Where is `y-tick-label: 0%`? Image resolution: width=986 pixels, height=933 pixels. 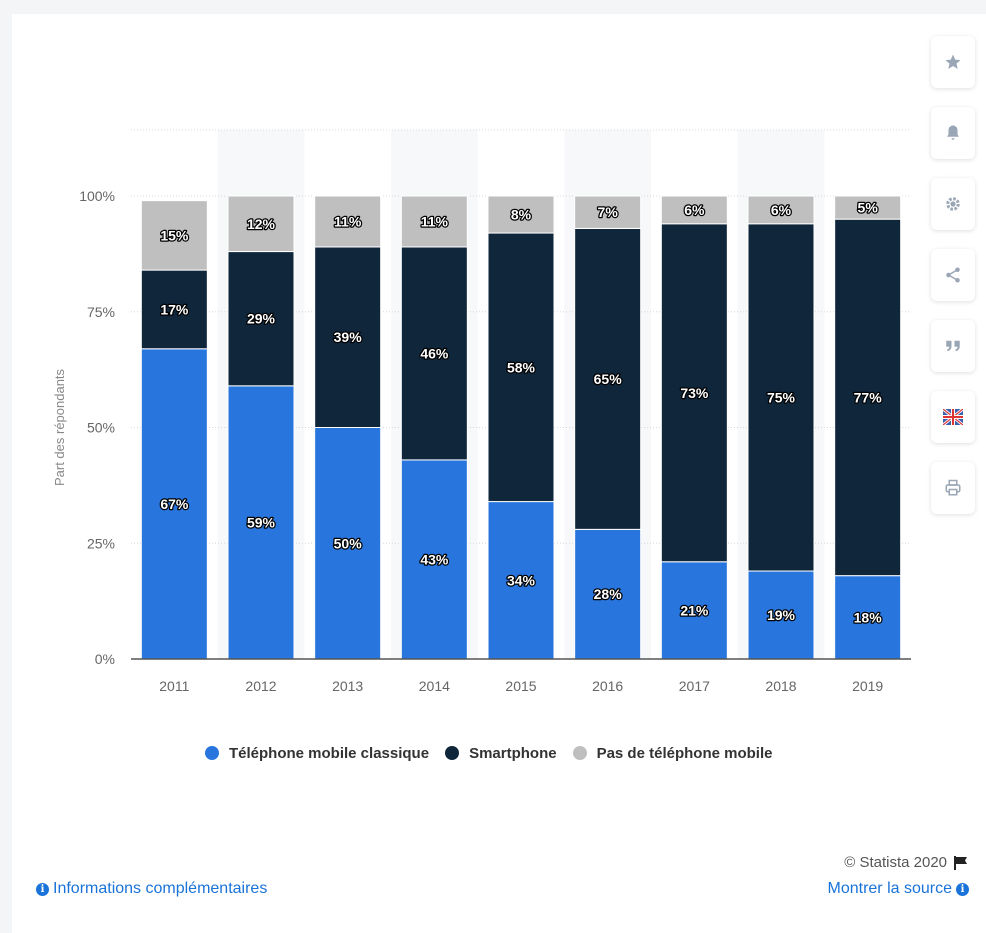
y-tick-label: 0% is located at coordinates (105, 659).